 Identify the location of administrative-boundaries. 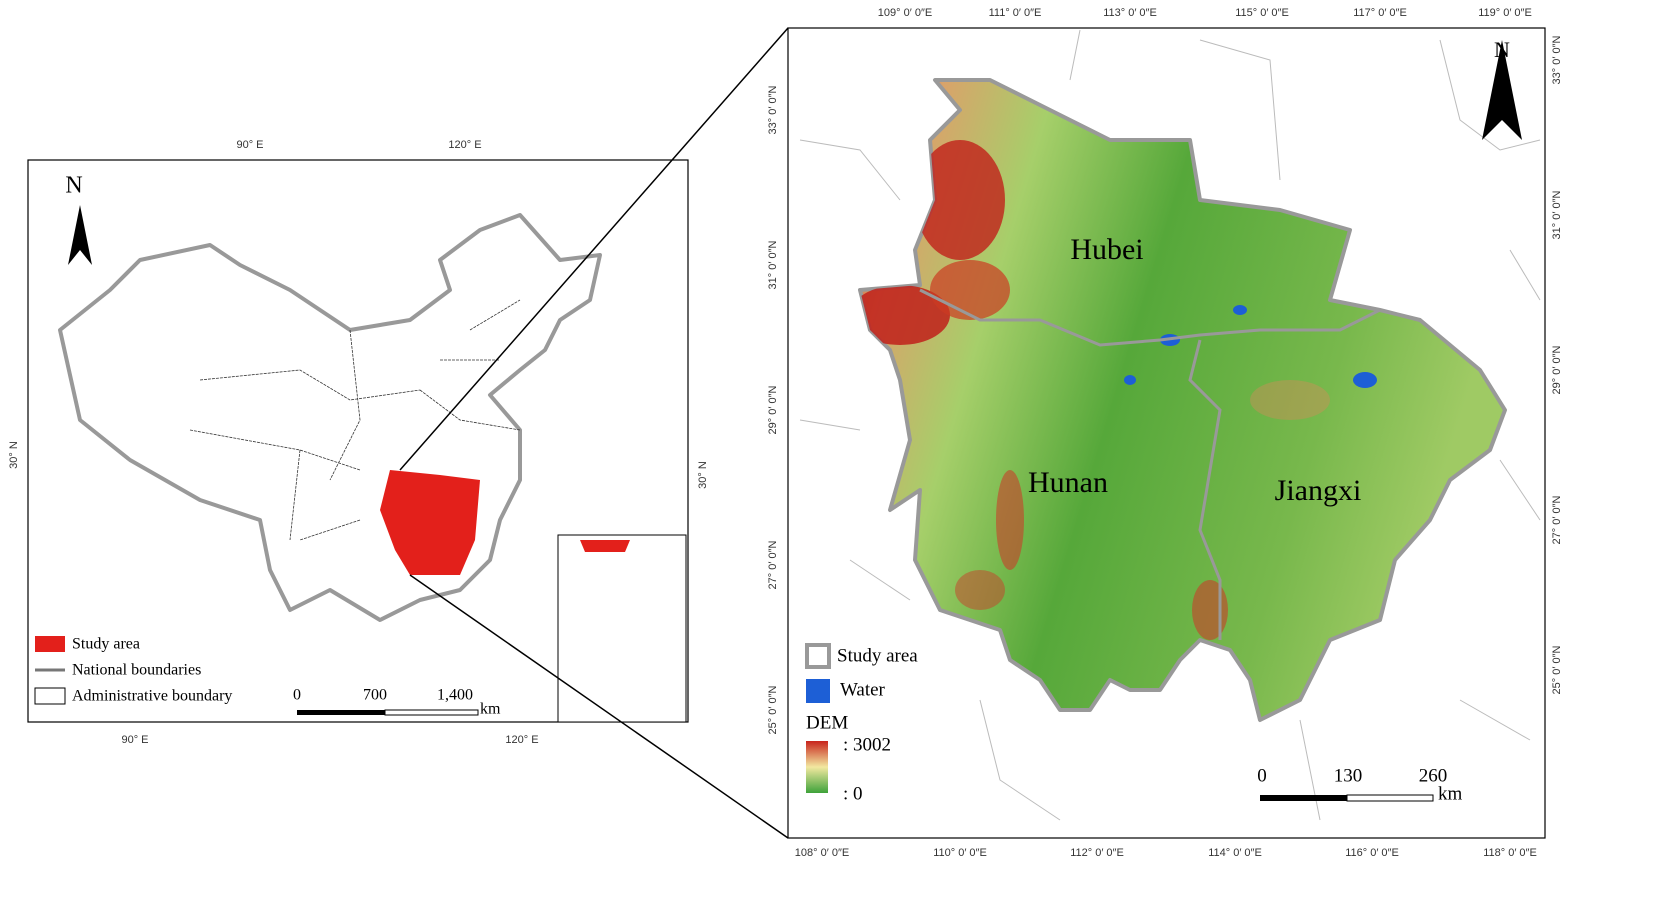
(355, 420).